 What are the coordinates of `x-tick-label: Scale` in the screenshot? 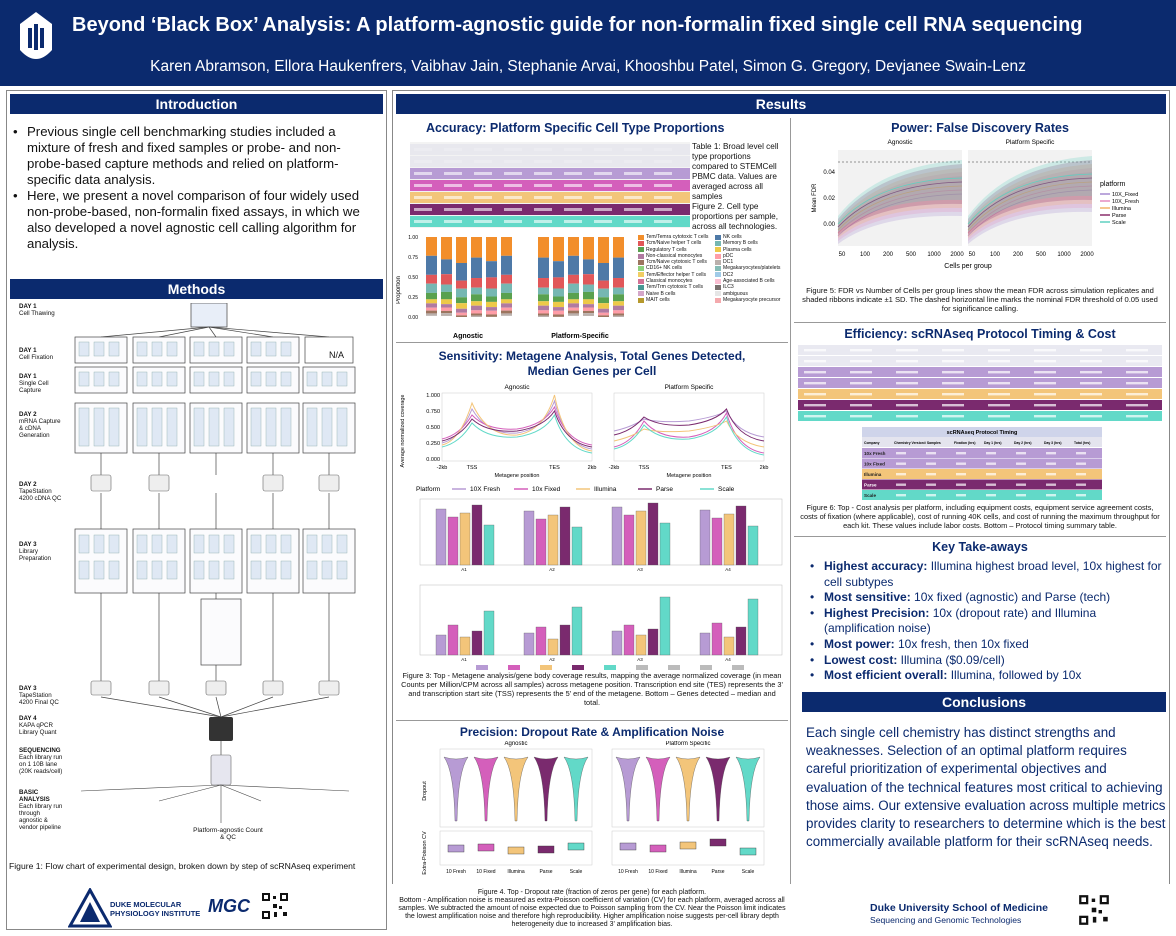 It's located at (748, 872).